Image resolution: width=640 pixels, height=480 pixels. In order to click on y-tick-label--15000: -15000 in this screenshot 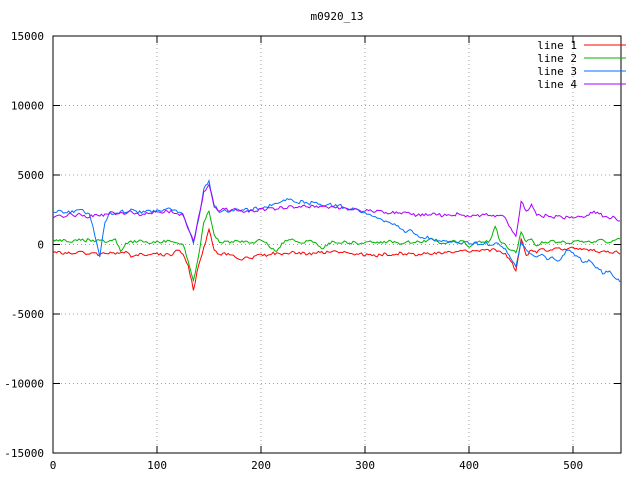, I will do `click(24, 453)`.